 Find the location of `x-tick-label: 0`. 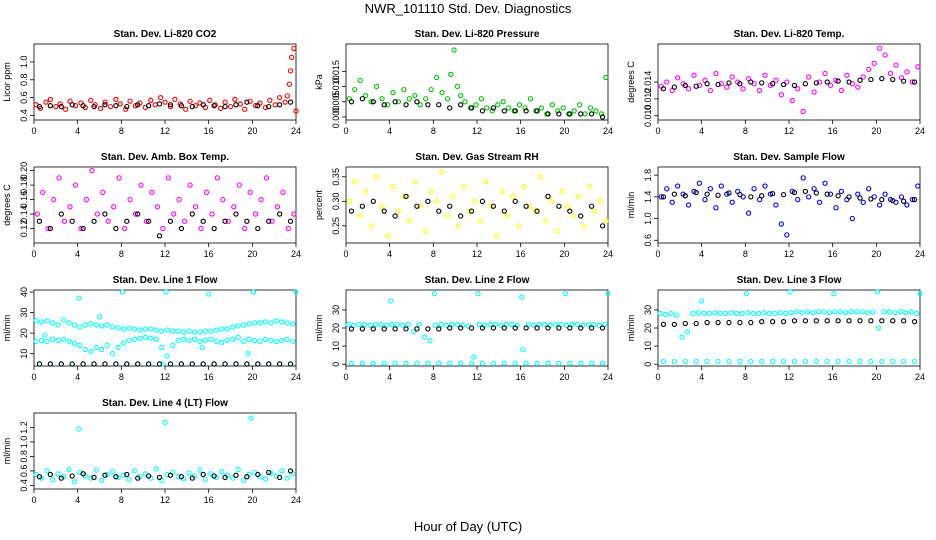

x-tick-label: 0 is located at coordinates (33, 254).